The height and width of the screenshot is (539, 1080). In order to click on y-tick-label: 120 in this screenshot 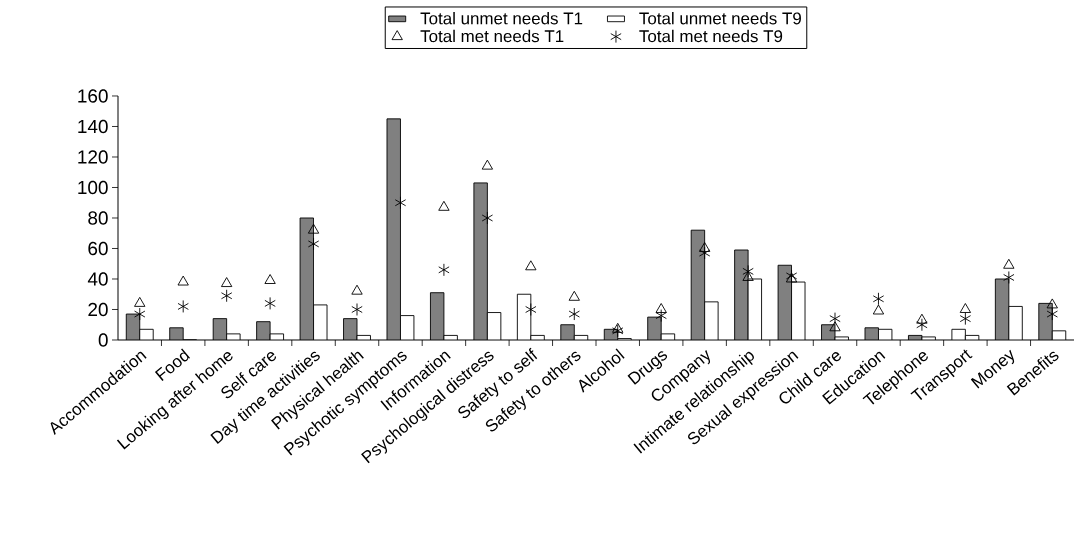, I will do `click(93, 157)`.